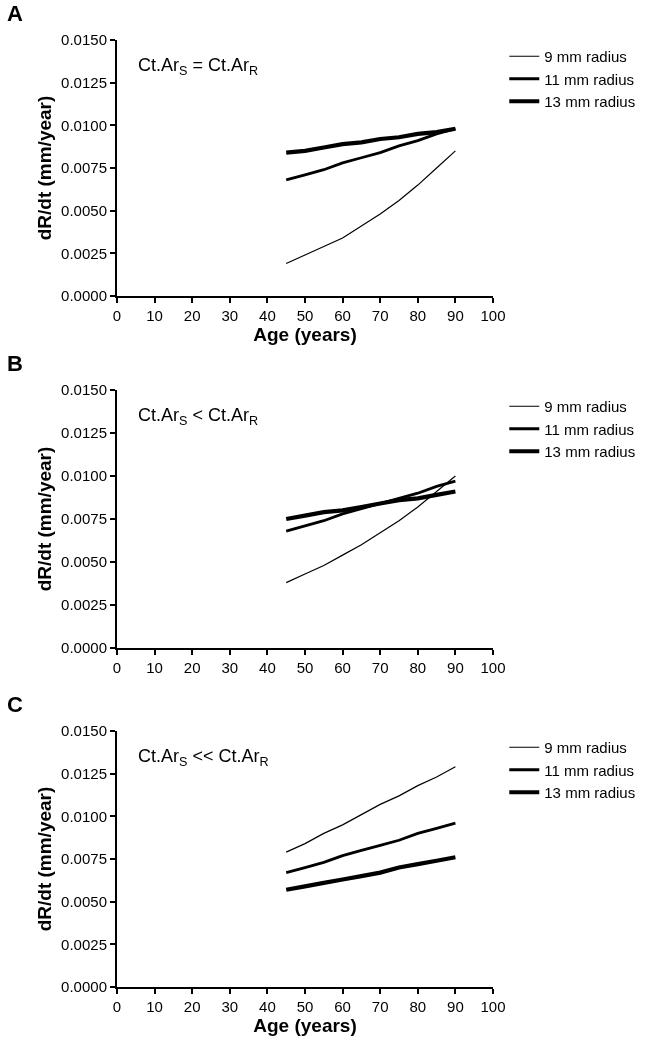 This screenshot has width=652, height=1042. I want to click on chart-title: C, so click(15, 704).